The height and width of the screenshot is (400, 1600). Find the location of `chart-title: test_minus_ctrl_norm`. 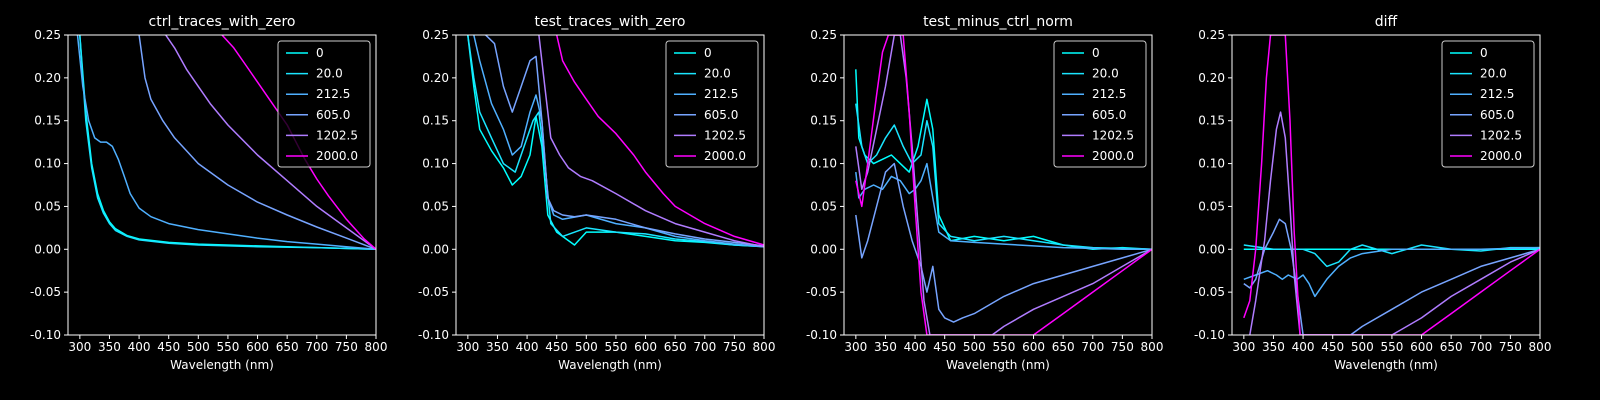

chart-title: test_minus_ctrl_norm is located at coordinates (998, 22).